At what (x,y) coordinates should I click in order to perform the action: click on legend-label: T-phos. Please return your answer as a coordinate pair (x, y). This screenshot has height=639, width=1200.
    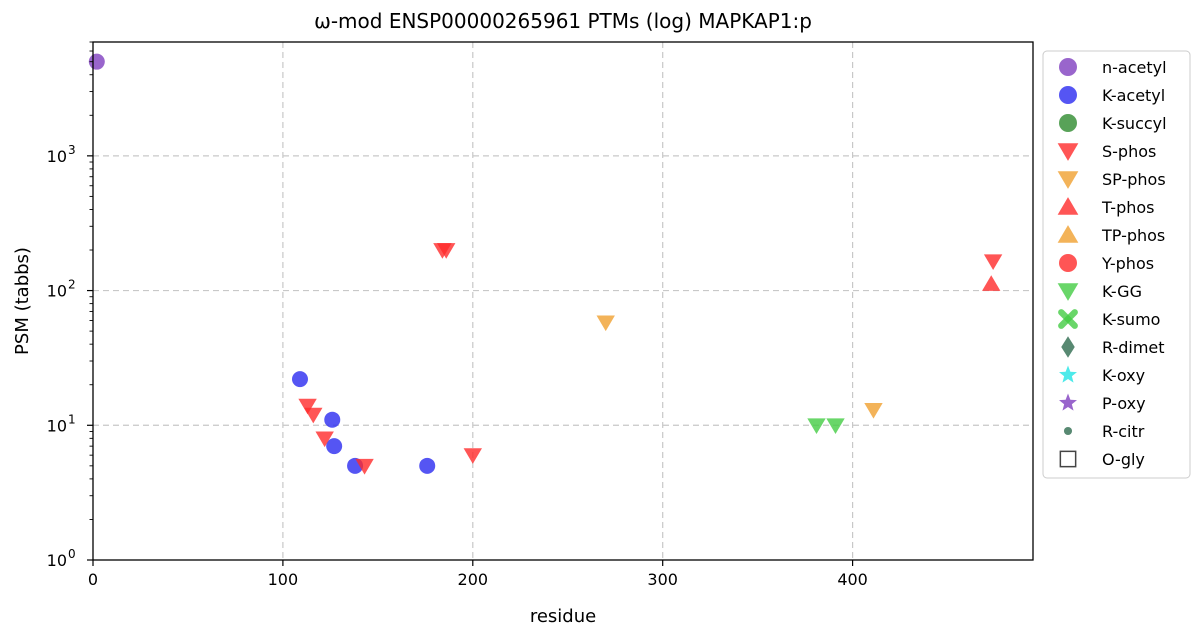
    Looking at the image, I should click on (1128, 207).